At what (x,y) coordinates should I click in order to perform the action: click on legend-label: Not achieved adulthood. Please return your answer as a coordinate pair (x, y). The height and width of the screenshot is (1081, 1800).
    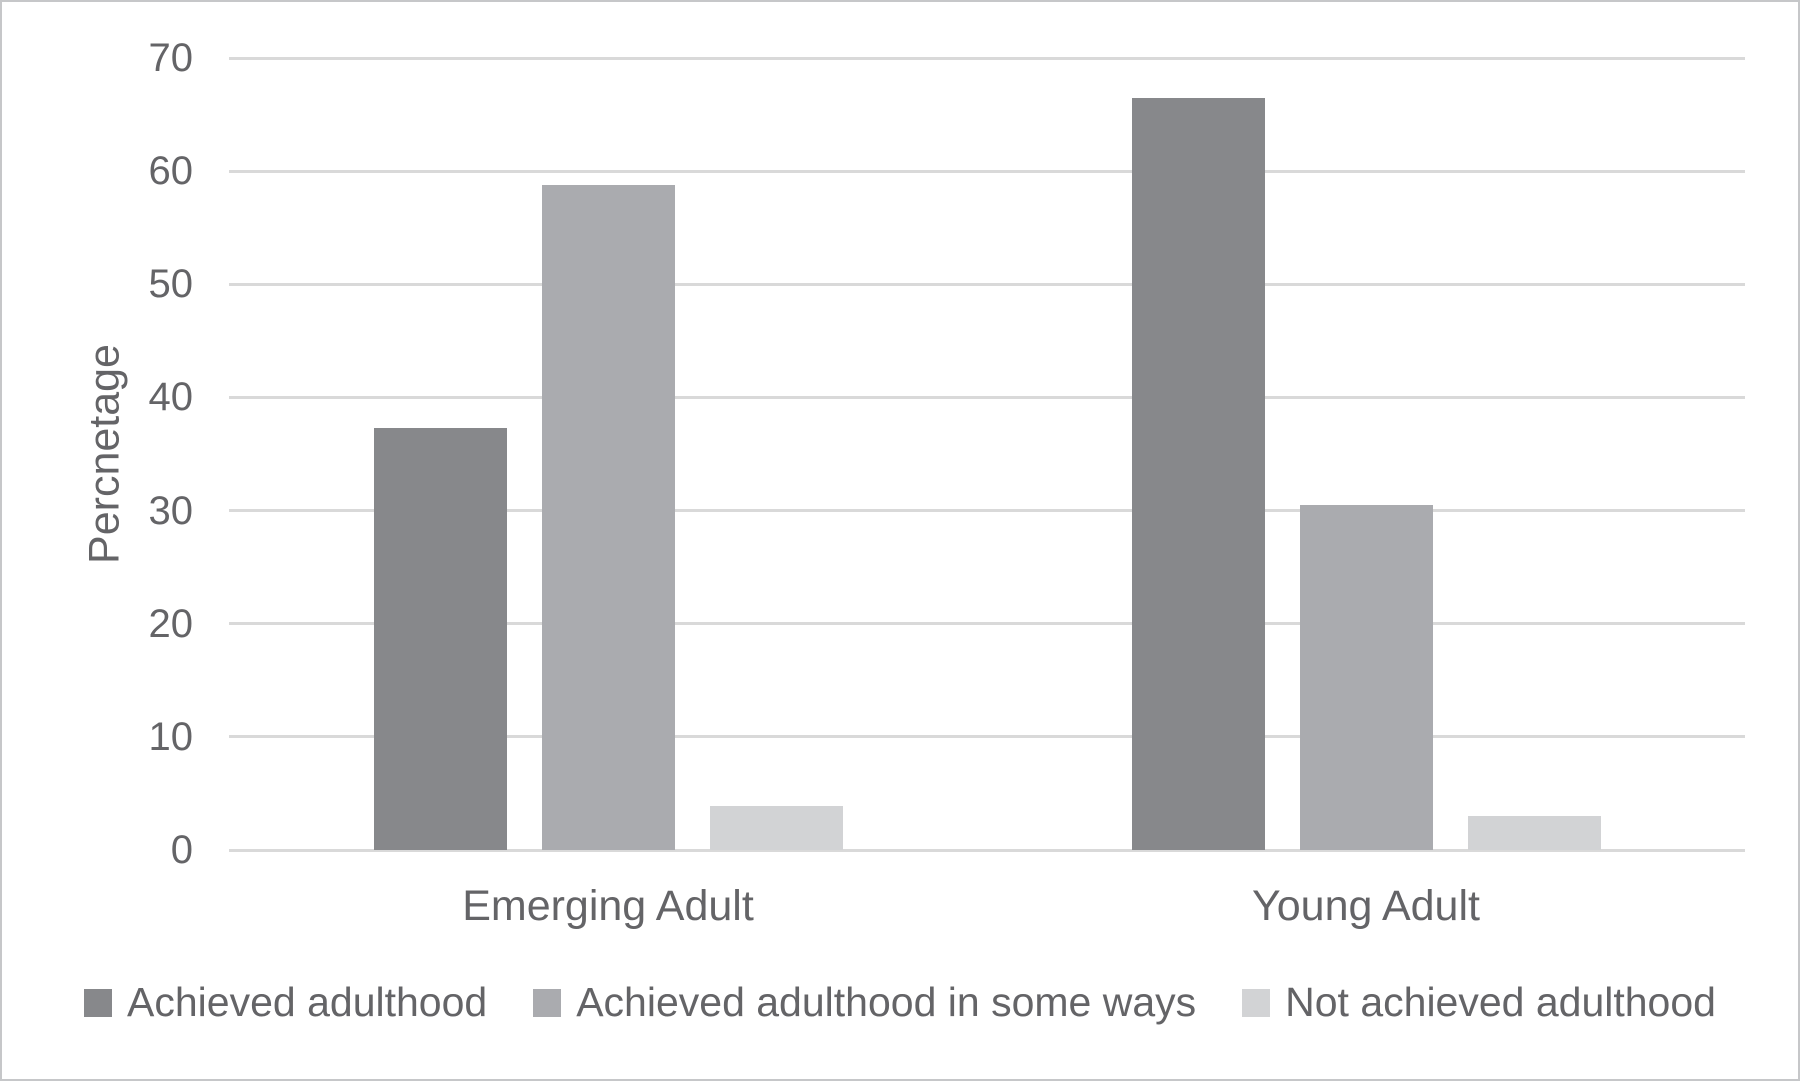
    Looking at the image, I should click on (1500, 1002).